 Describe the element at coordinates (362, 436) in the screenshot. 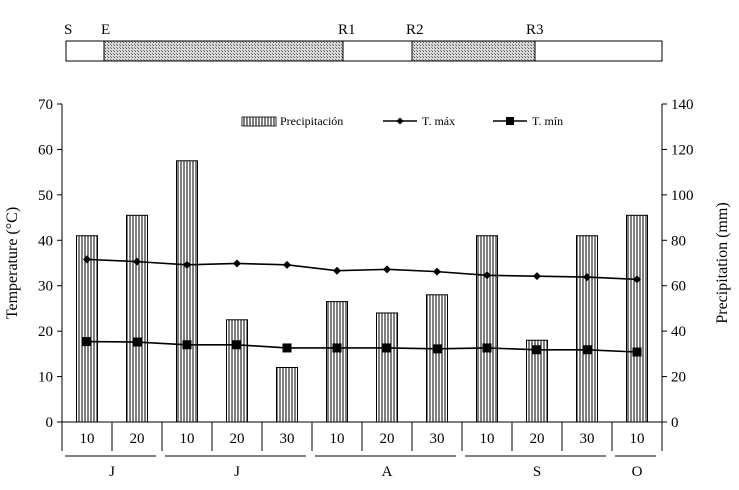

I see `x-category-axis: 10 20 10 20 30 10 20 30 10 20 30 10` at that location.